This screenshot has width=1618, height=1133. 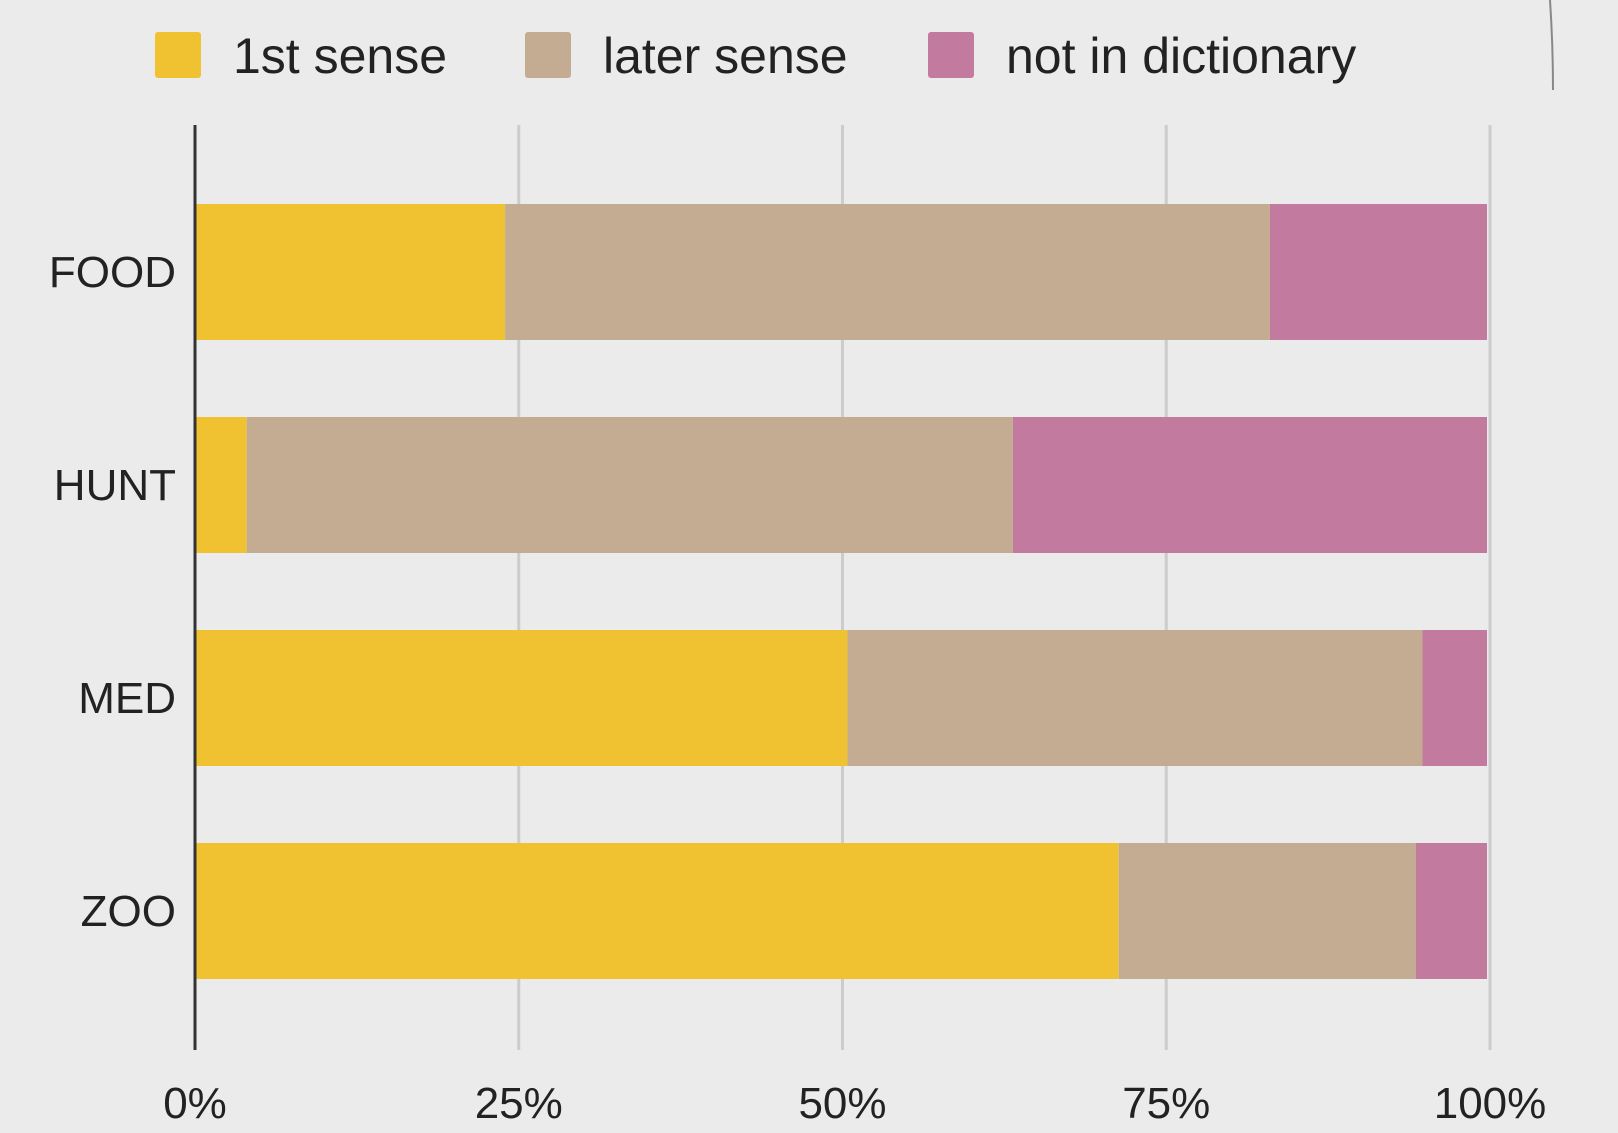 What do you see at coordinates (1551, 45) in the screenshot?
I see `corner-mark` at bounding box center [1551, 45].